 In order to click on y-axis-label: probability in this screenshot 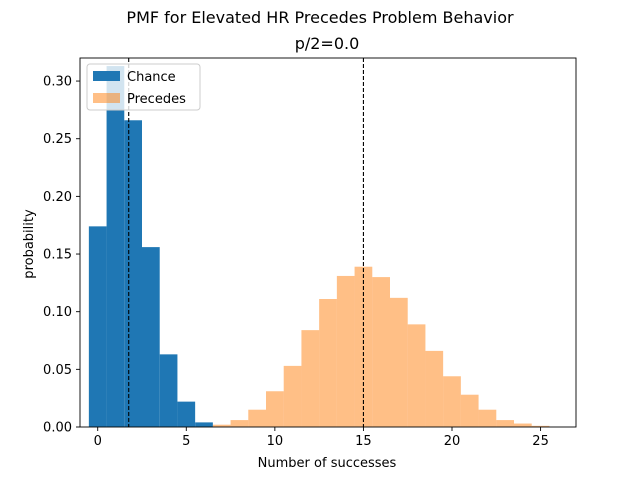, I will do `click(29, 244)`.